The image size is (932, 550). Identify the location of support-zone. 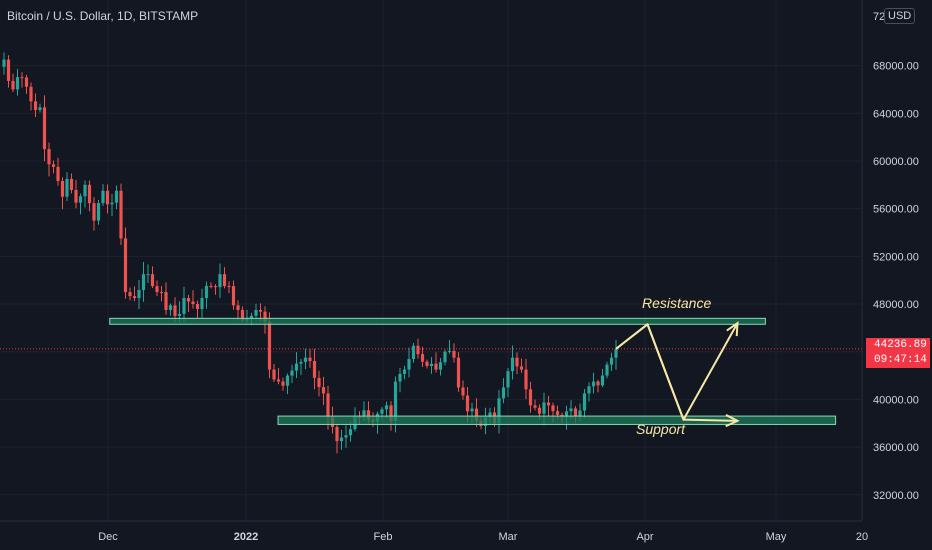
(557, 420).